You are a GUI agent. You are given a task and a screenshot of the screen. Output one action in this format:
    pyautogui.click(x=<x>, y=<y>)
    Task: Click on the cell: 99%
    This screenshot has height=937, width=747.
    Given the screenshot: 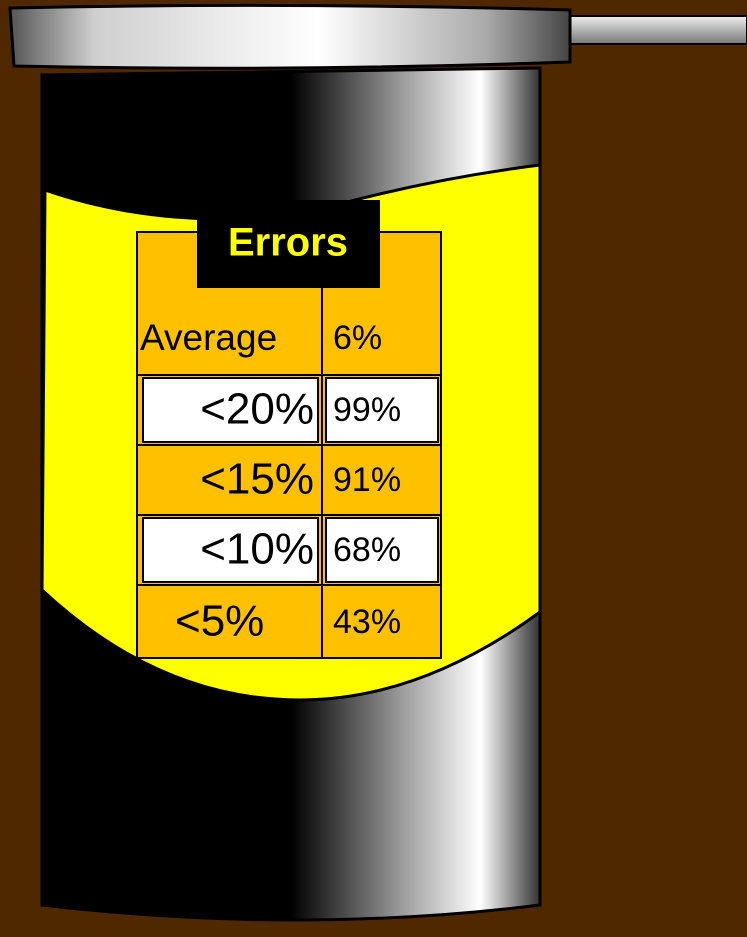 What is the action you would take?
    pyautogui.click(x=367, y=410)
    